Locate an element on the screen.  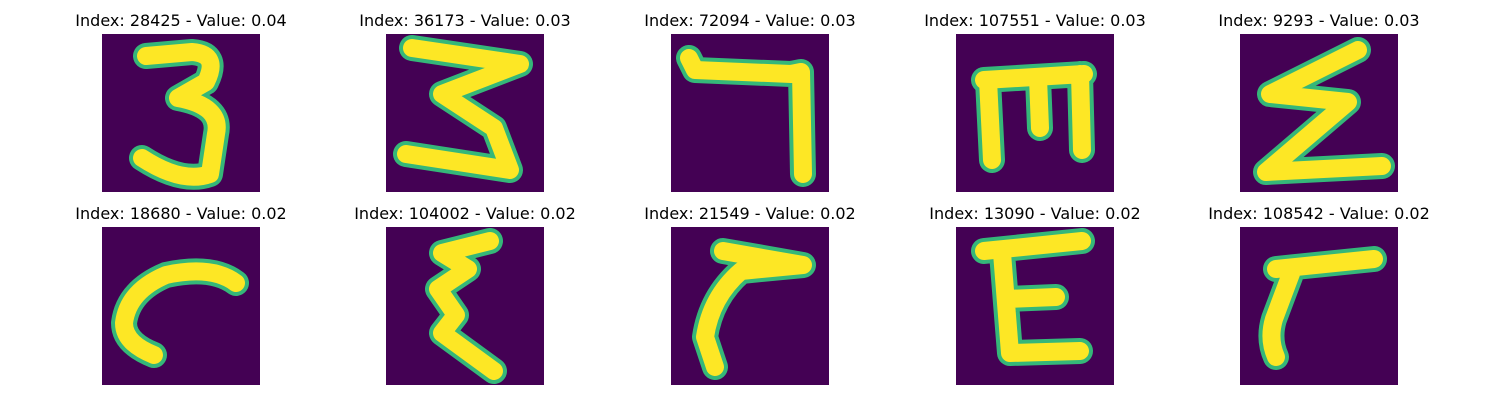
image-panel-9: Index: 13090 - Value: 0.02 is located at coordinates (1035, 294).